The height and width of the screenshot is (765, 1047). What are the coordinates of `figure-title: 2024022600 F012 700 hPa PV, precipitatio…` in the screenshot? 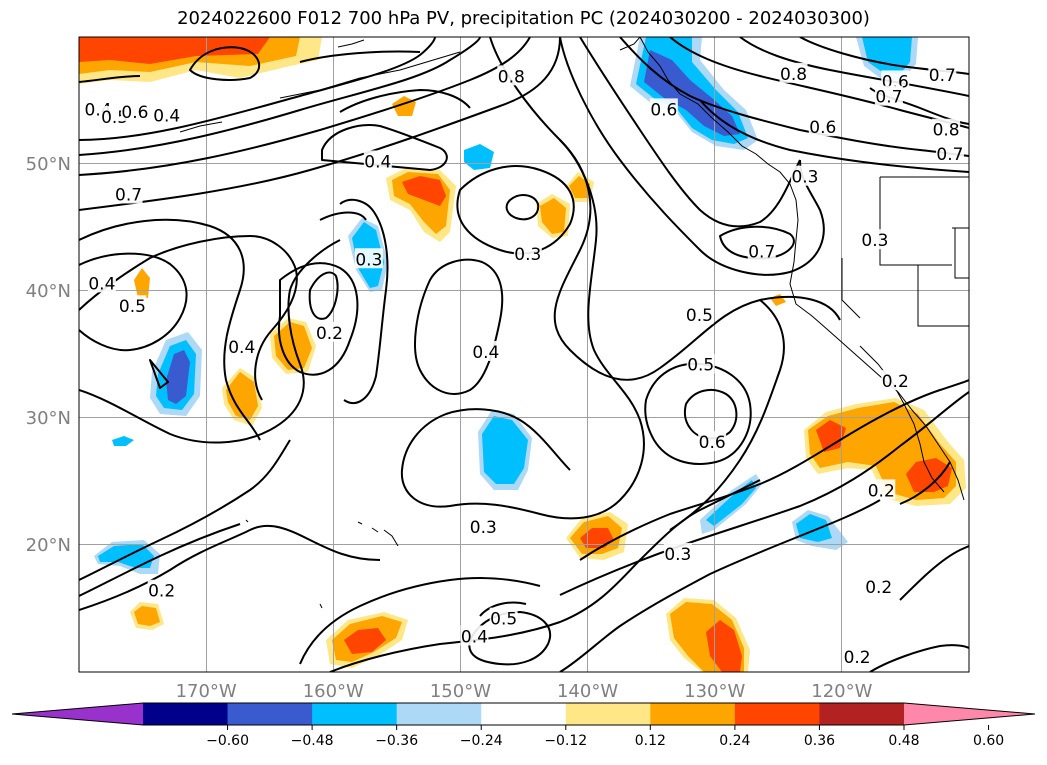 It's located at (523, 18).